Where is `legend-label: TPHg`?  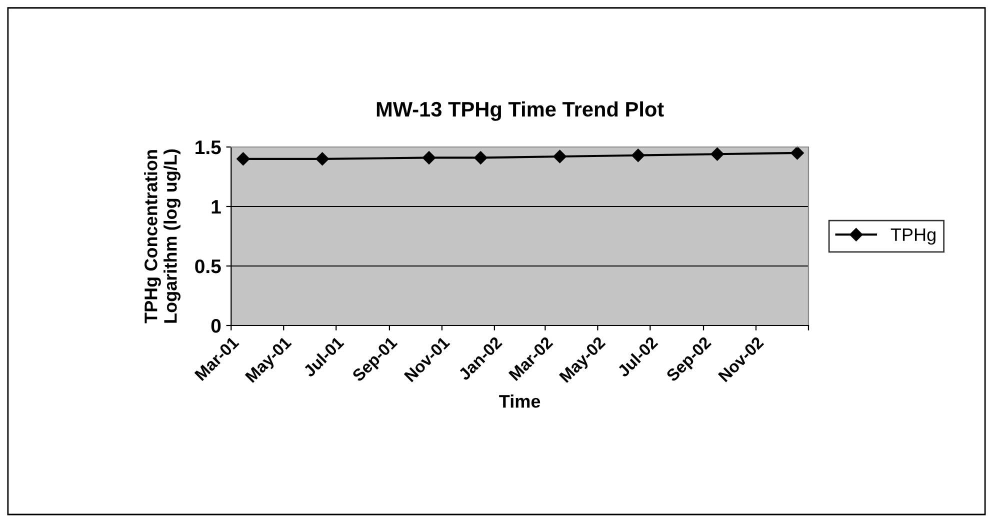 legend-label: TPHg is located at coordinates (913, 236).